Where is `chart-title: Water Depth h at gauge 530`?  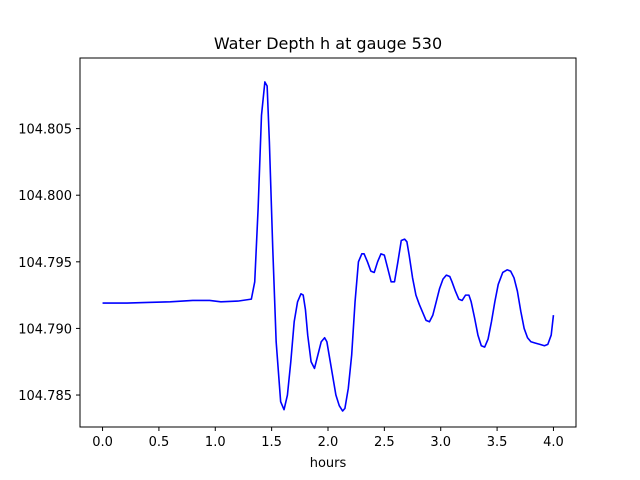 chart-title: Water Depth h at gauge 530 is located at coordinates (328, 43).